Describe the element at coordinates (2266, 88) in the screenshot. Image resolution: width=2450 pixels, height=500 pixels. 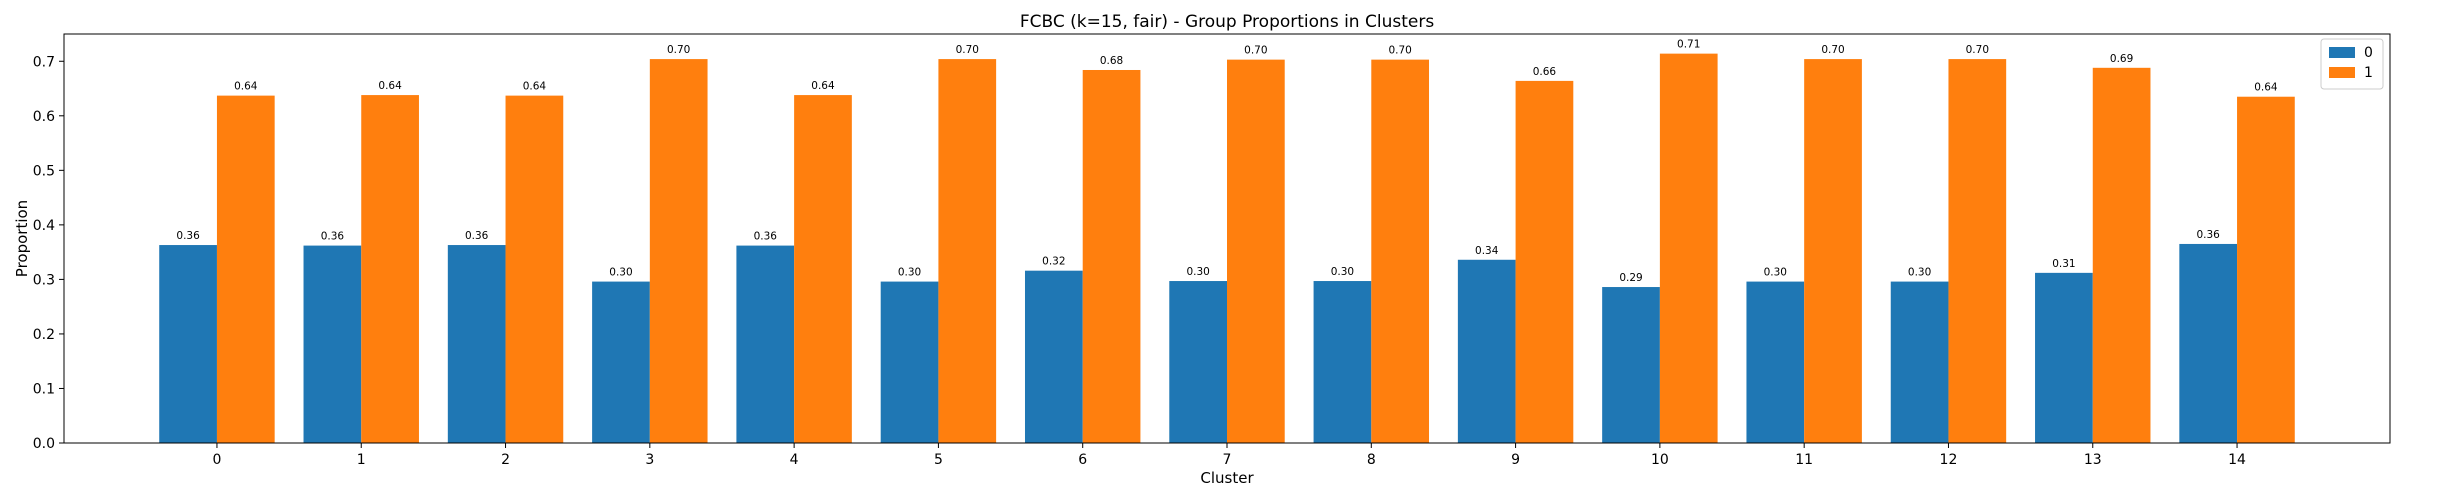
I see `data-label-series-1-cluster-14: 0.64` at that location.